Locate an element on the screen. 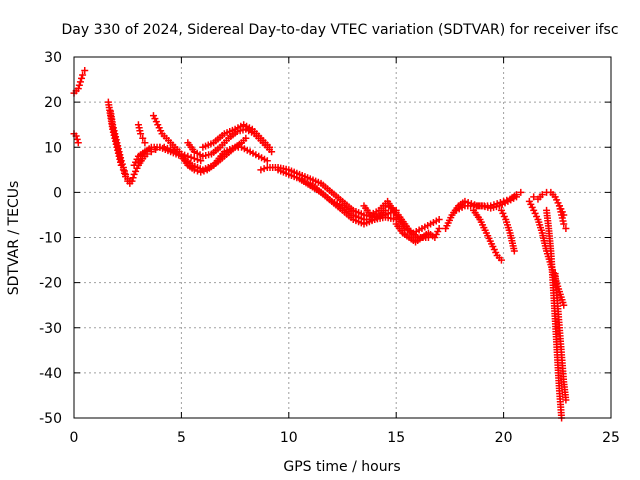 This screenshot has height=480, width=640. x-tick-label: 10 is located at coordinates (289, 438).